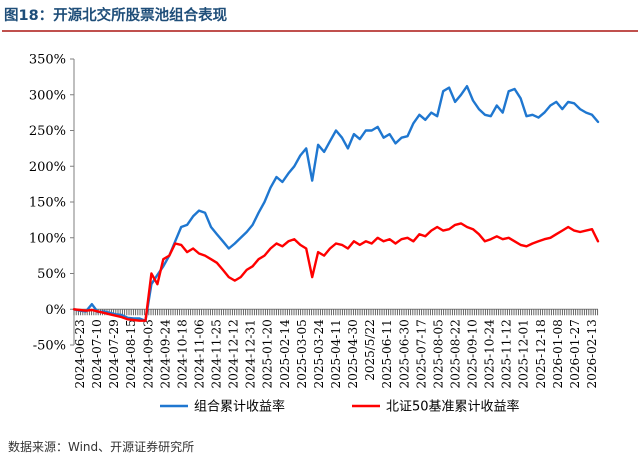  I want to click on y-tick-label: 50%, so click(51, 274).